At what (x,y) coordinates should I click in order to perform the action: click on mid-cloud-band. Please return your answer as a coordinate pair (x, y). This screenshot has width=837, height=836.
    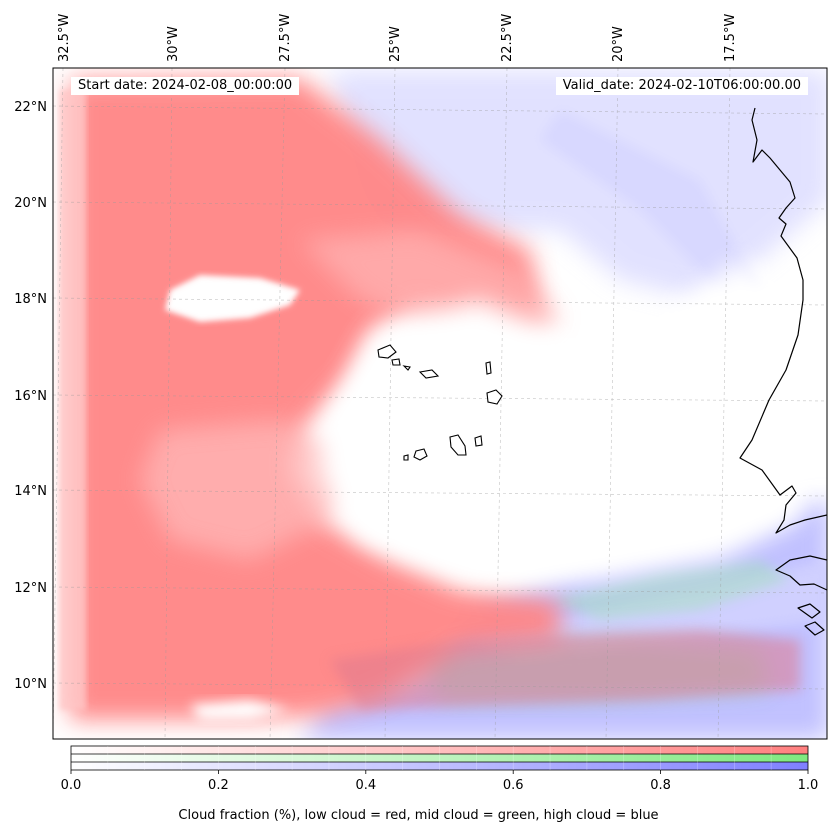
    Looking at the image, I should click on (670, 590).